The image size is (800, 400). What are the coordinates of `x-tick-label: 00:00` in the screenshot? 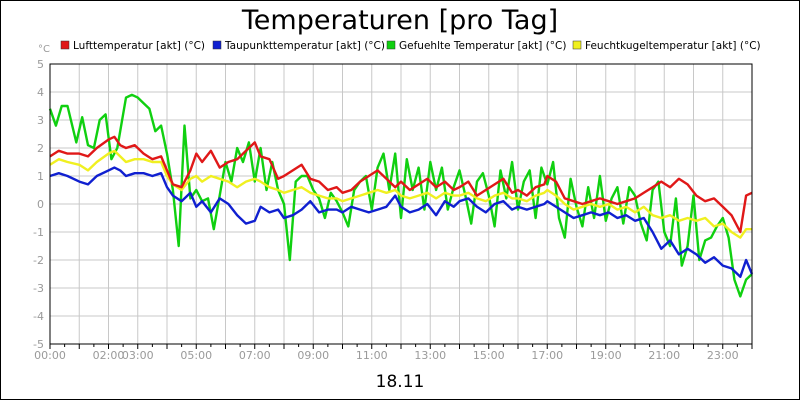 It's located at (50, 355).